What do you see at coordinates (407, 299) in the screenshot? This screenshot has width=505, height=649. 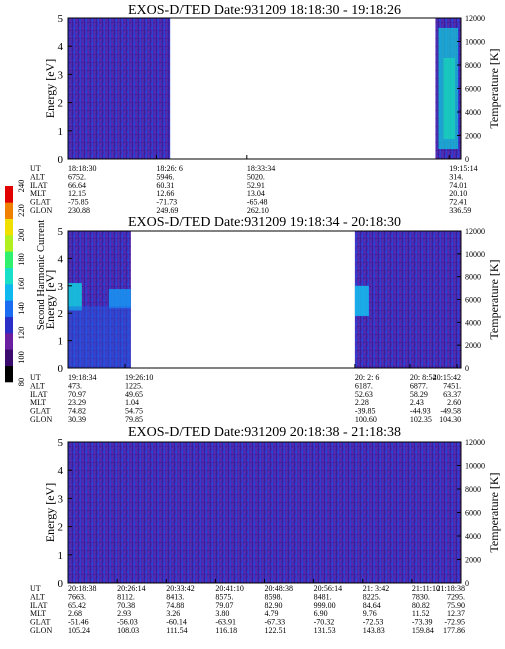 I see `spectrogram-data-segment` at bounding box center [407, 299].